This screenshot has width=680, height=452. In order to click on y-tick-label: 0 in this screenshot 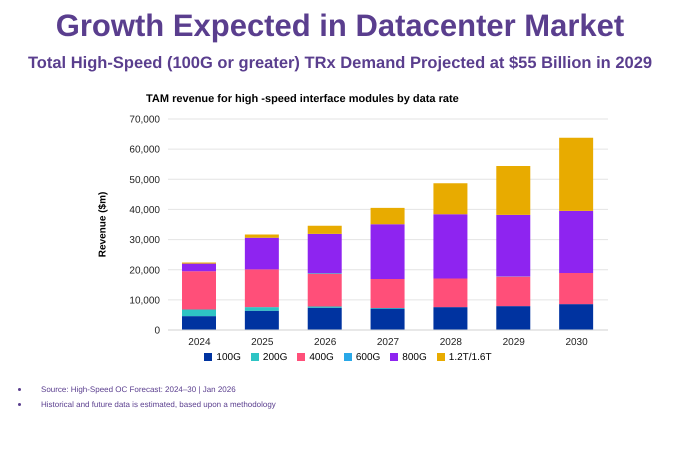, I will do `click(157, 331)`.